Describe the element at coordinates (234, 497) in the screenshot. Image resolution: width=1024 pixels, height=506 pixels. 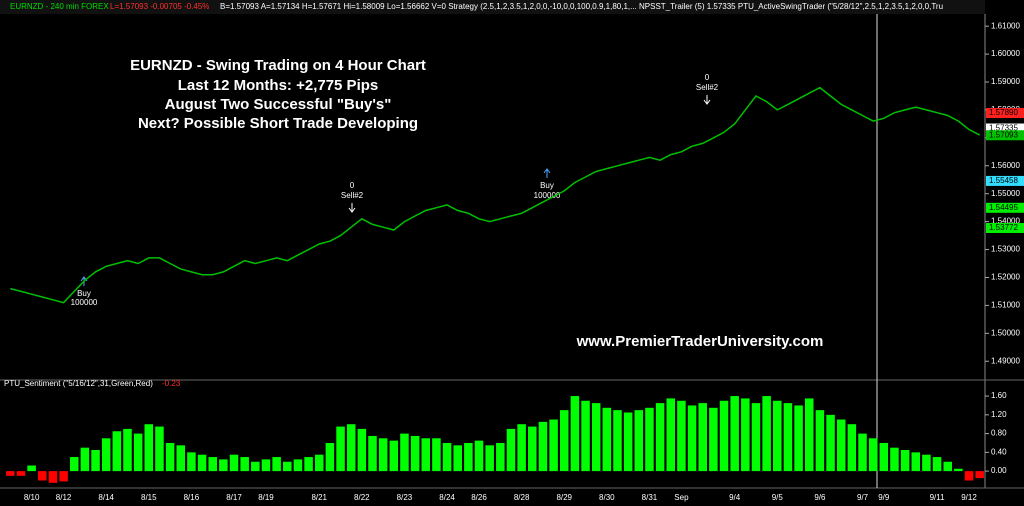
I see `x-tick-label: 8/17` at that location.